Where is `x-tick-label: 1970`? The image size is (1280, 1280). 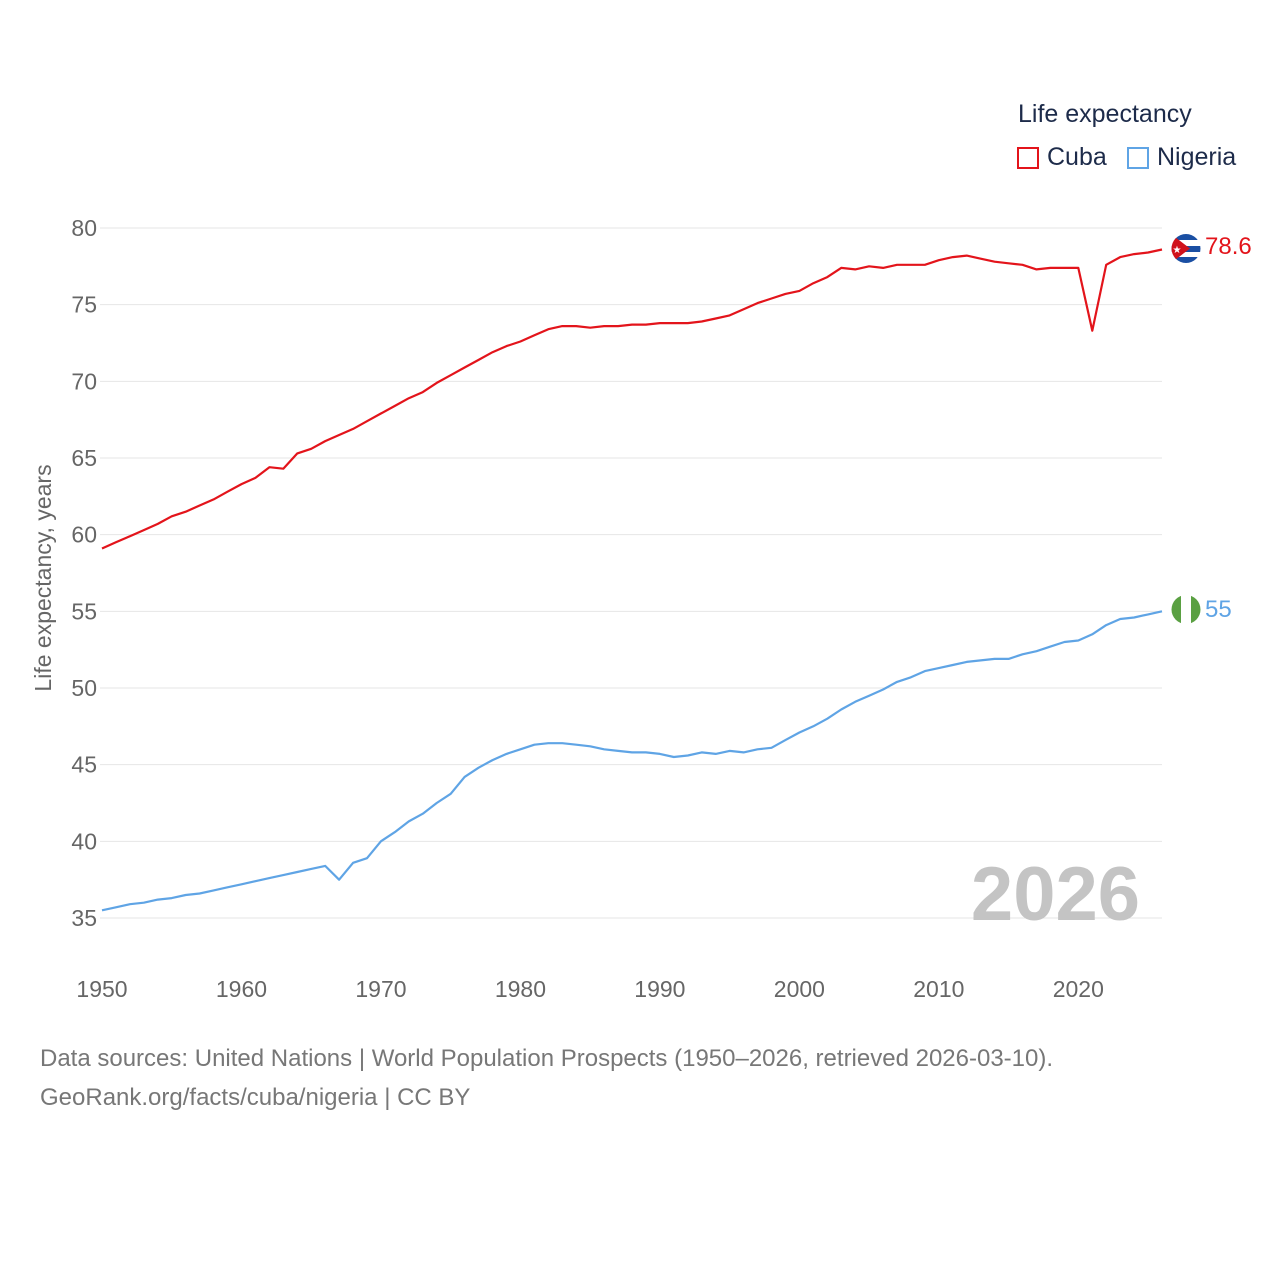
x-tick-label: 1970 is located at coordinates (380, 989).